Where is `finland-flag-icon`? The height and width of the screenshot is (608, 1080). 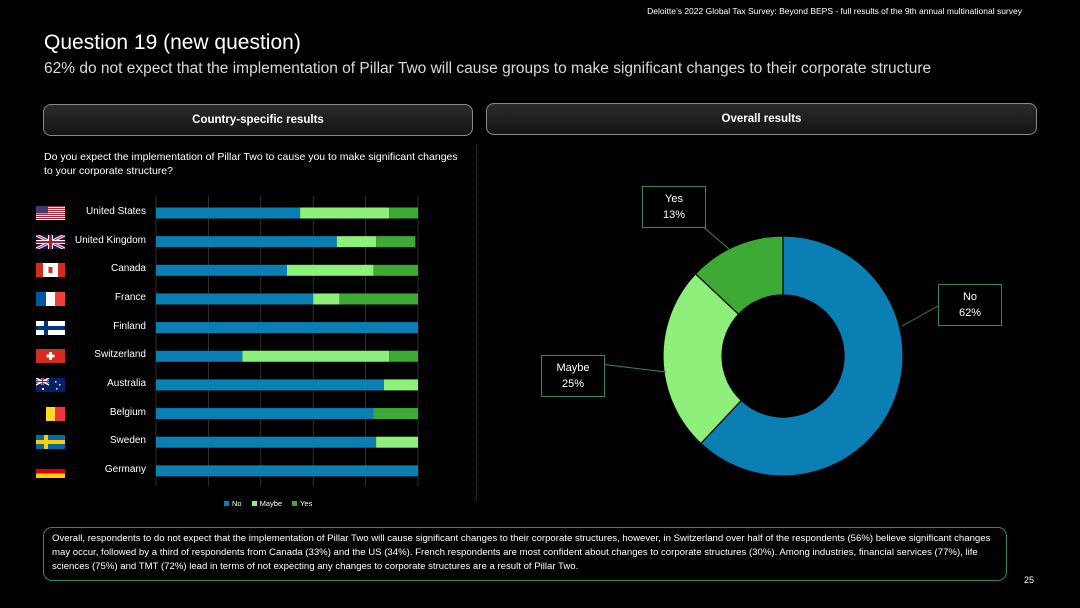 finland-flag-icon is located at coordinates (50, 327).